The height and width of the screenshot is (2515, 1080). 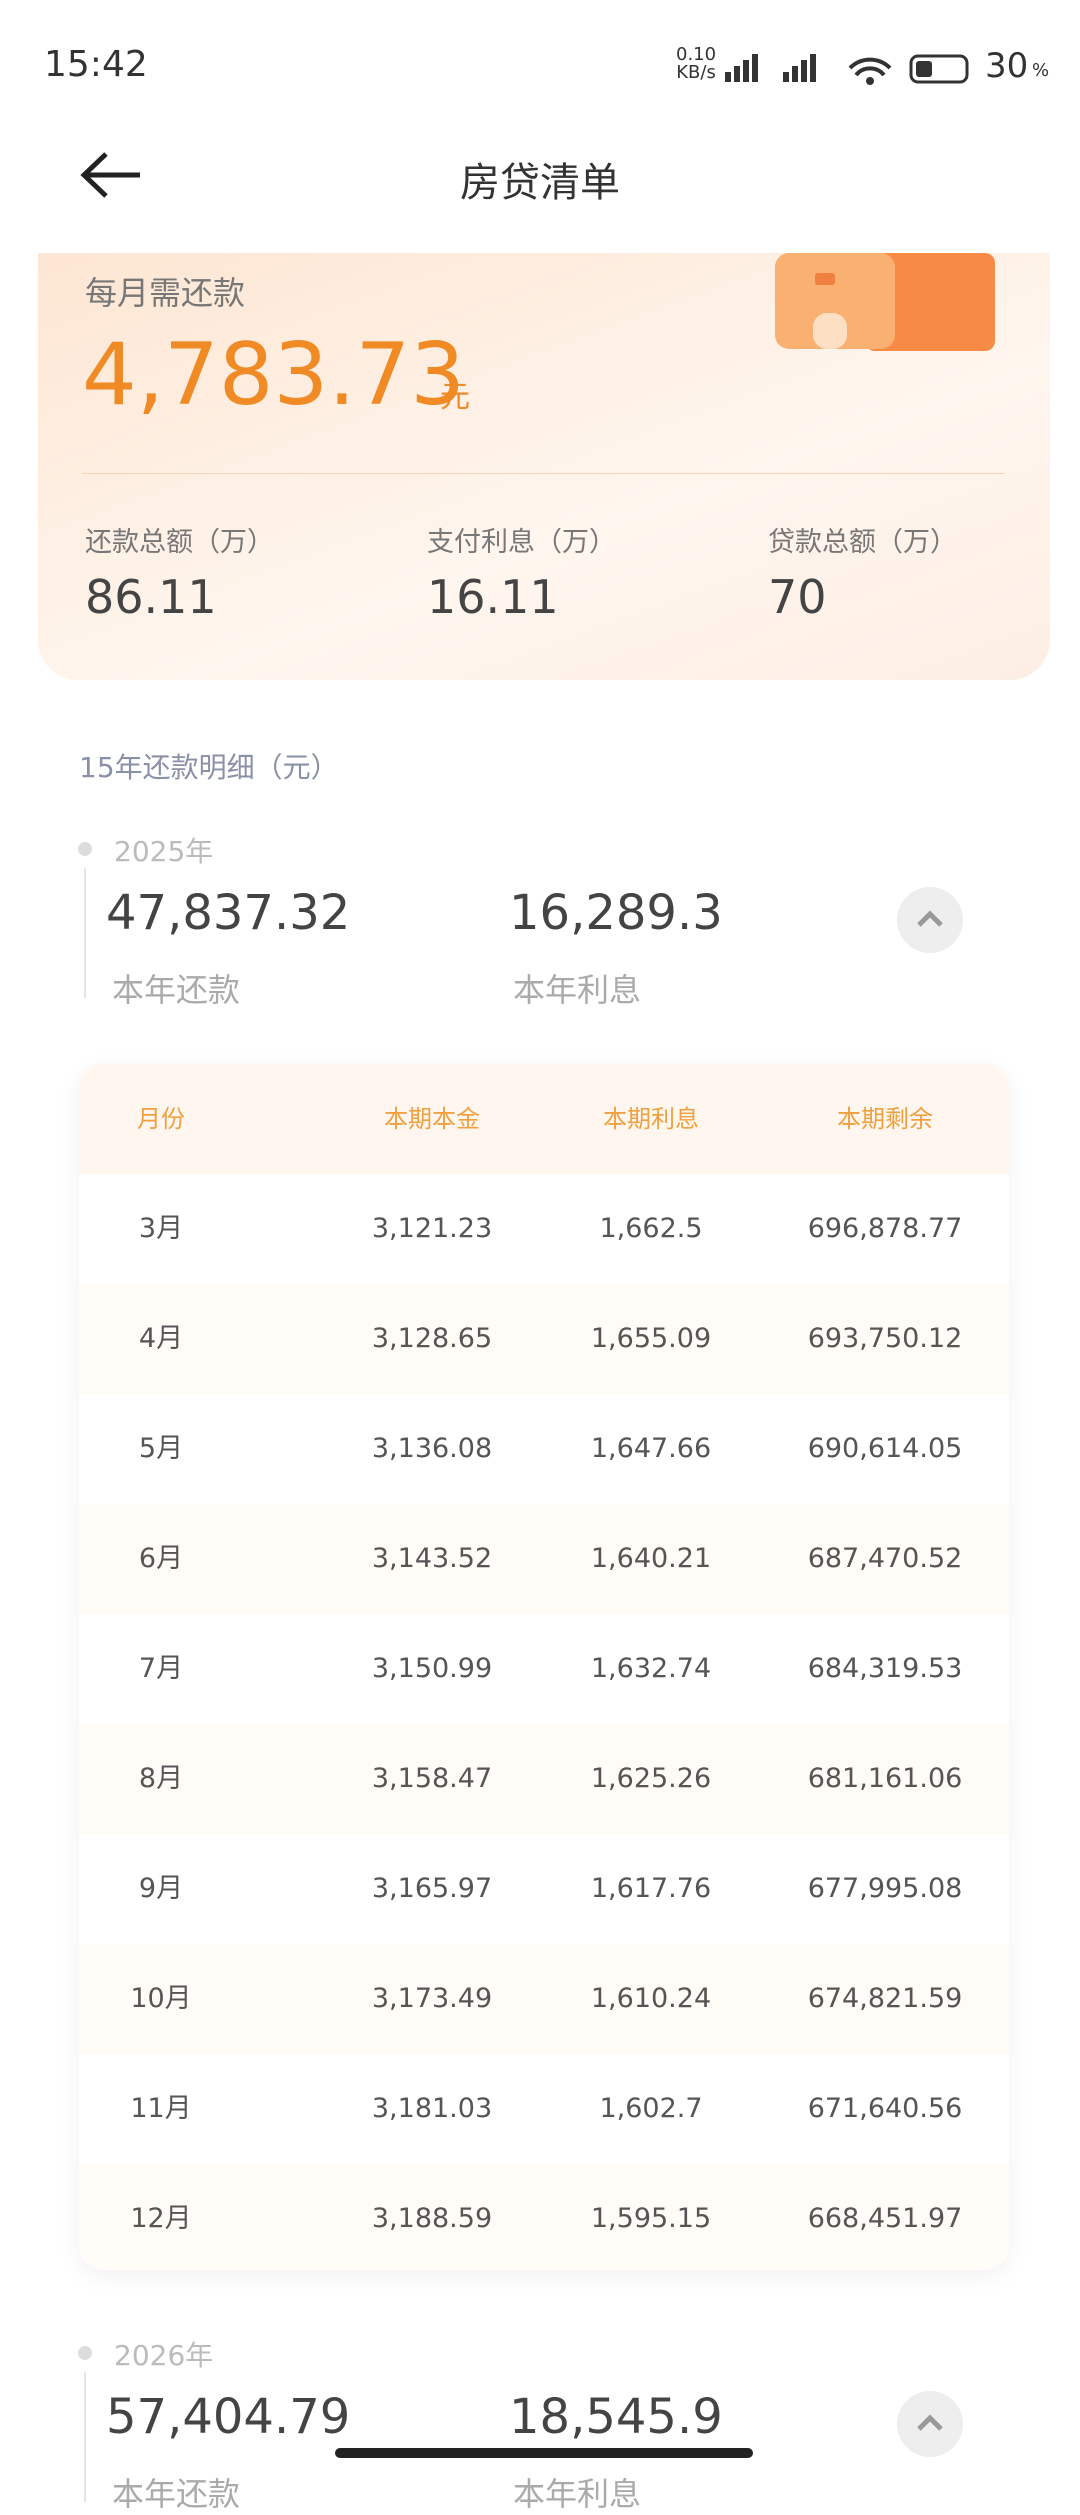 I want to click on table-cell: 8月, so click(x=161, y=1778).